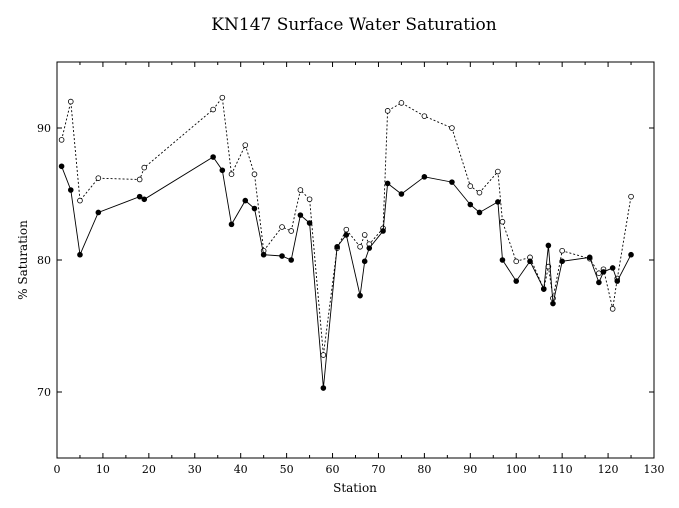 The width and height of the screenshot is (679, 508). What do you see at coordinates (57, 469) in the screenshot?
I see `x-tick-label: 0` at bounding box center [57, 469].